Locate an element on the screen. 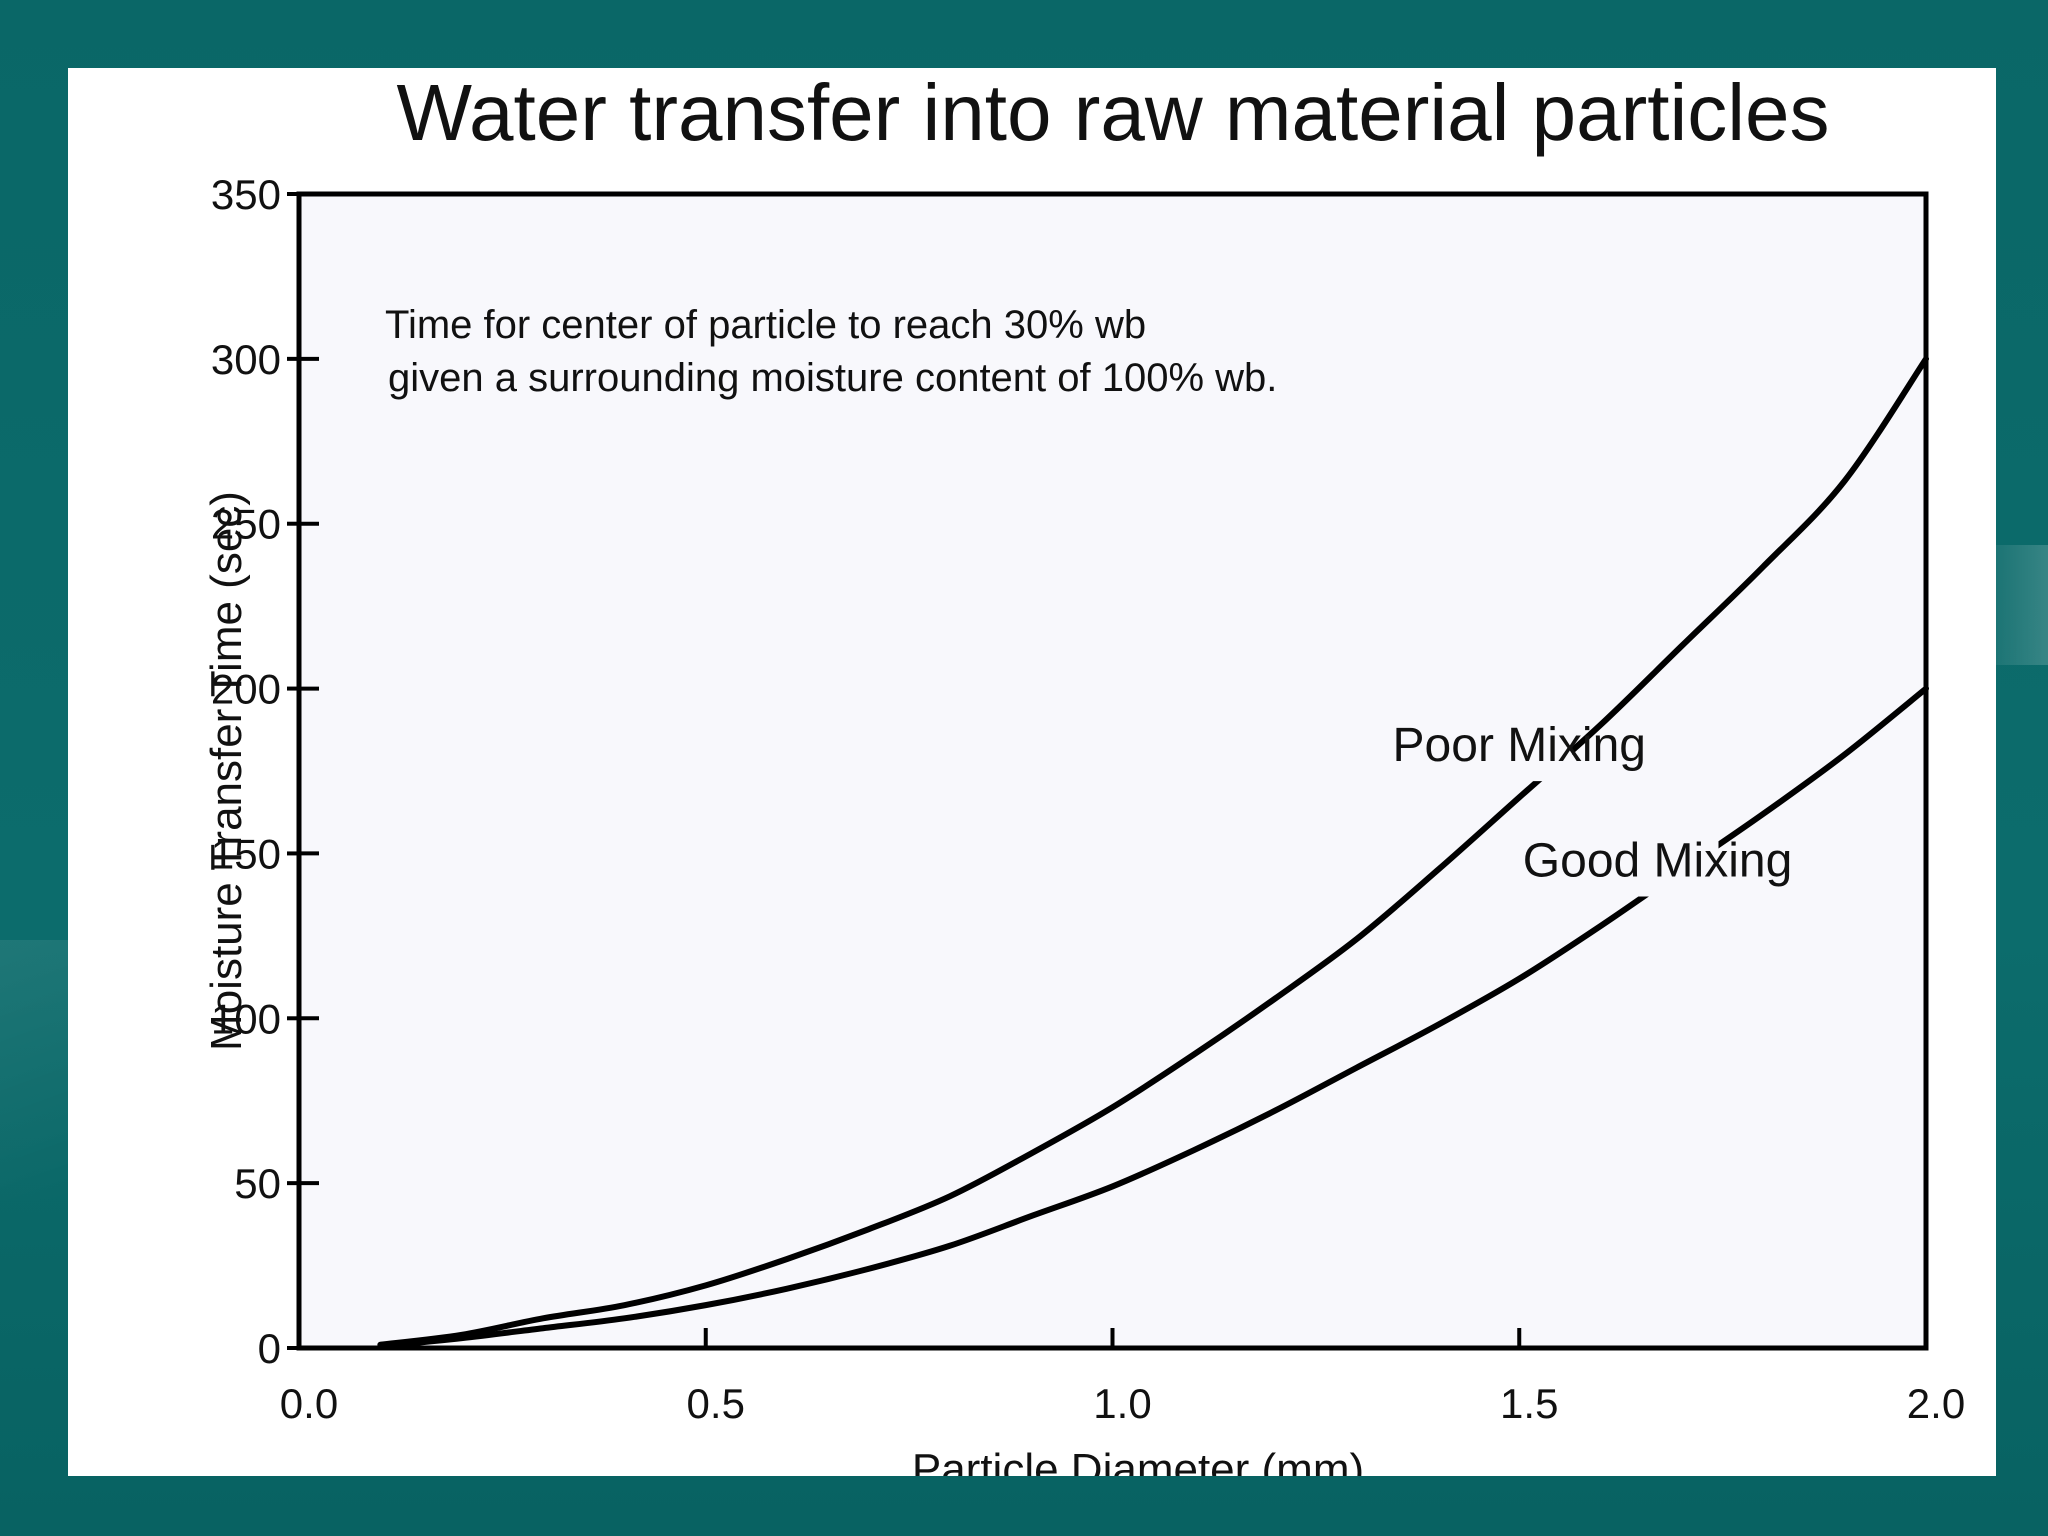 The height and width of the screenshot is (1536, 2048). y-tick-label: 50 is located at coordinates (257, 1183).